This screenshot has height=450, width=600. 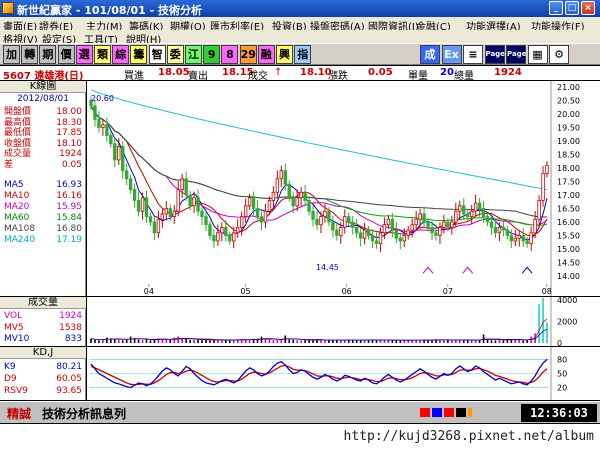 What do you see at coordinates (20, 40) in the screenshot?
I see `menu2-item-0: 格視(V)` at bounding box center [20, 40].